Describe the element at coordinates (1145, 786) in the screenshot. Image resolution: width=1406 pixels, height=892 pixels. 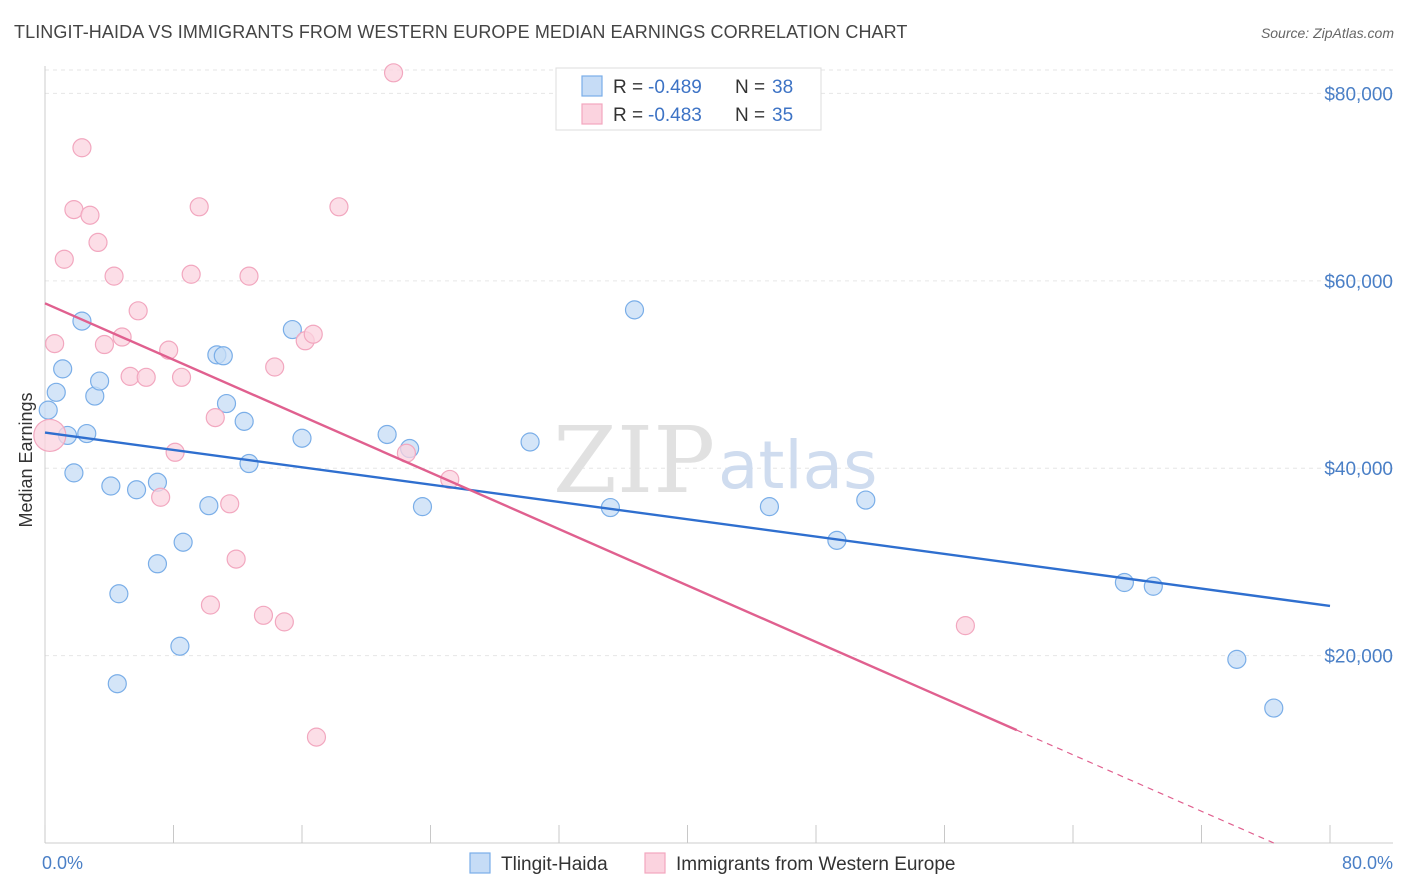
I see `western-europe-trend-extension` at that location.